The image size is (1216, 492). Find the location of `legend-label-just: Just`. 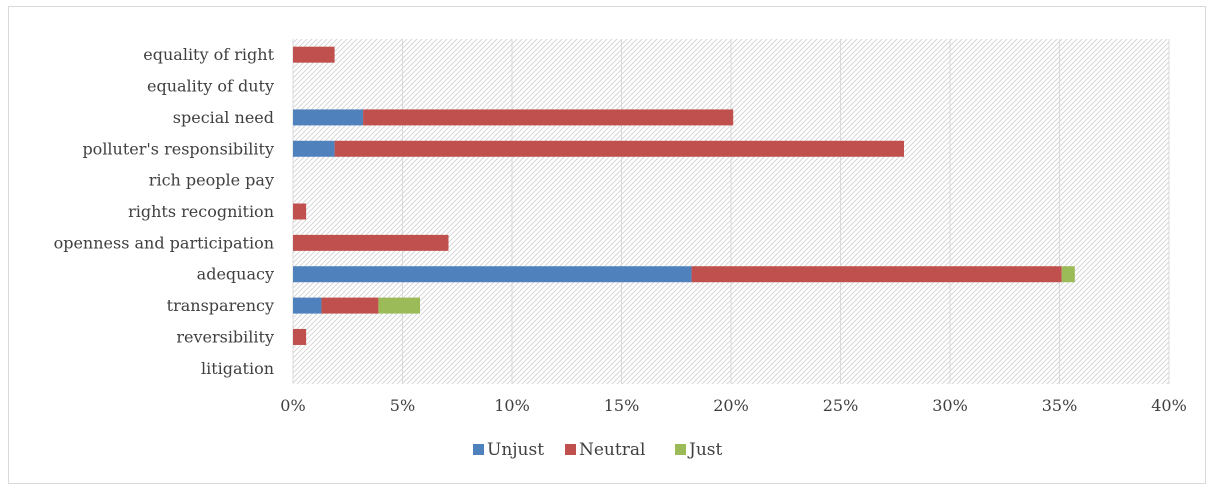

legend-label-just: Just is located at coordinates (704, 450).